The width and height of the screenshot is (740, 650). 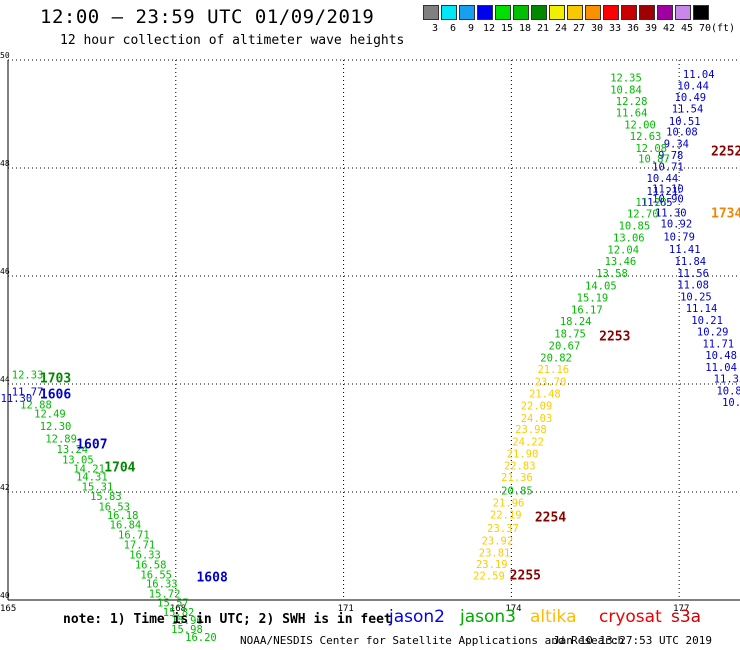 I want to click on wave-height-value: 11.56, so click(x=693, y=274).